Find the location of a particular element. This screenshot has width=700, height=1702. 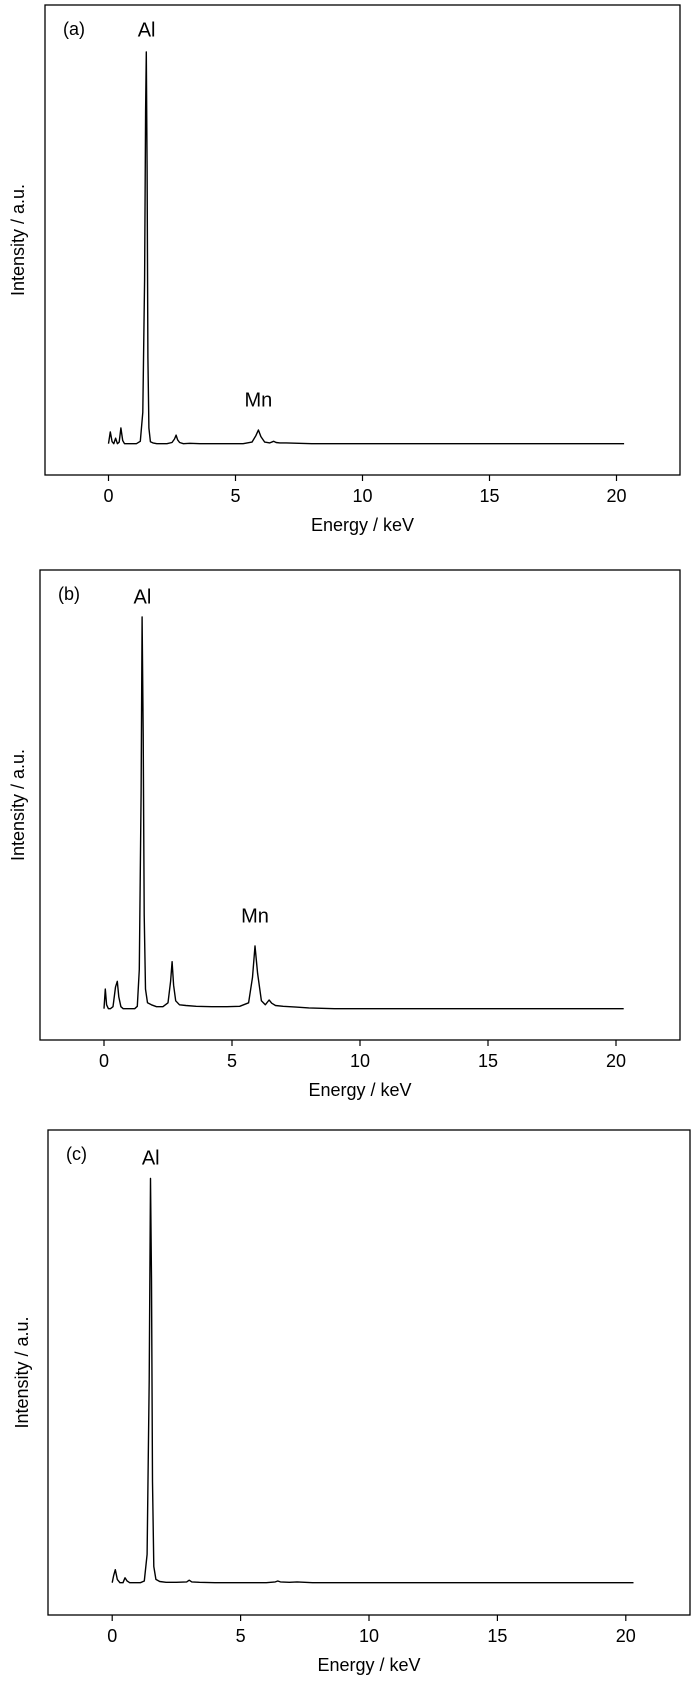

panel-label: (b) is located at coordinates (69, 594).